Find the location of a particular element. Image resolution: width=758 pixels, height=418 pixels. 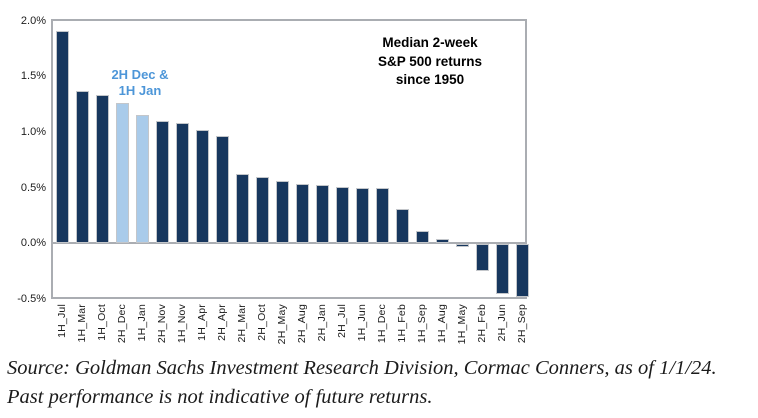

chart-title-line-2: S&P 500 returns is located at coordinates (430, 61).